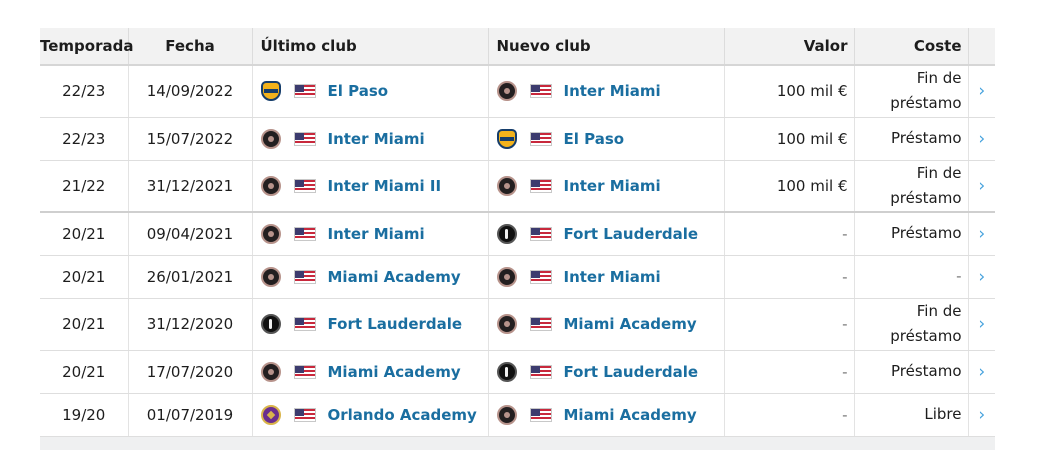 The width and height of the screenshot is (1055, 474). I want to click on date-cell: 14/09/2022, so click(190, 91).